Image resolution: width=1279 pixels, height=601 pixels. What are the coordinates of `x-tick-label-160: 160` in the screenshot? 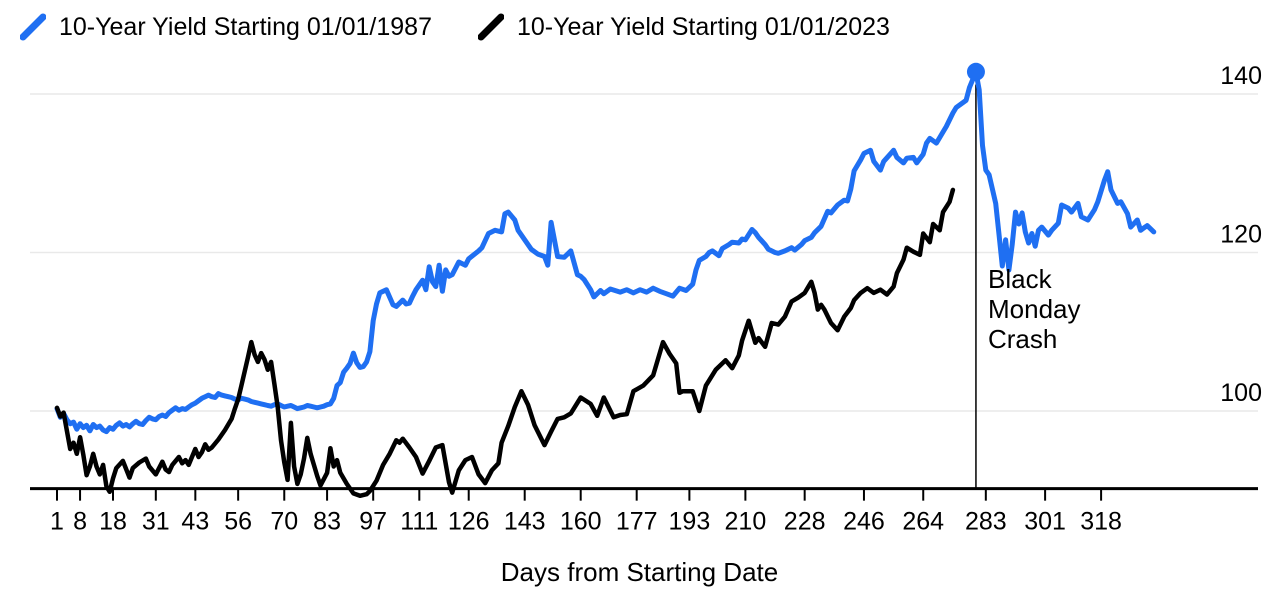 It's located at (581, 522).